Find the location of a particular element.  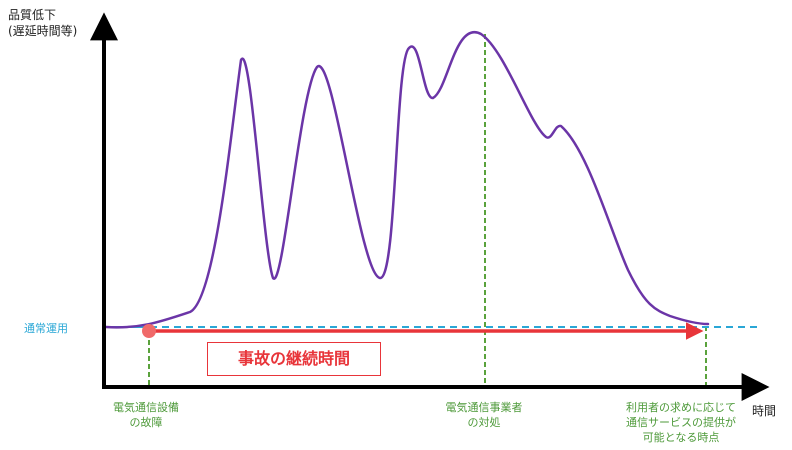

y-axis-title-line: (遅延時間等) is located at coordinates (43, 31).